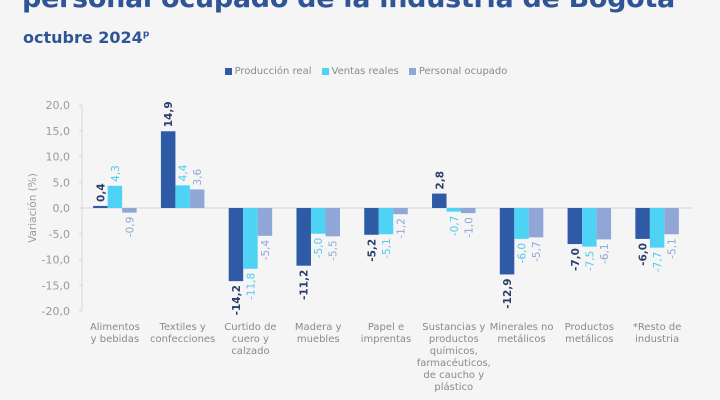 The image size is (720, 400). I want to click on y-tick-label: 10,0, so click(58, 157).